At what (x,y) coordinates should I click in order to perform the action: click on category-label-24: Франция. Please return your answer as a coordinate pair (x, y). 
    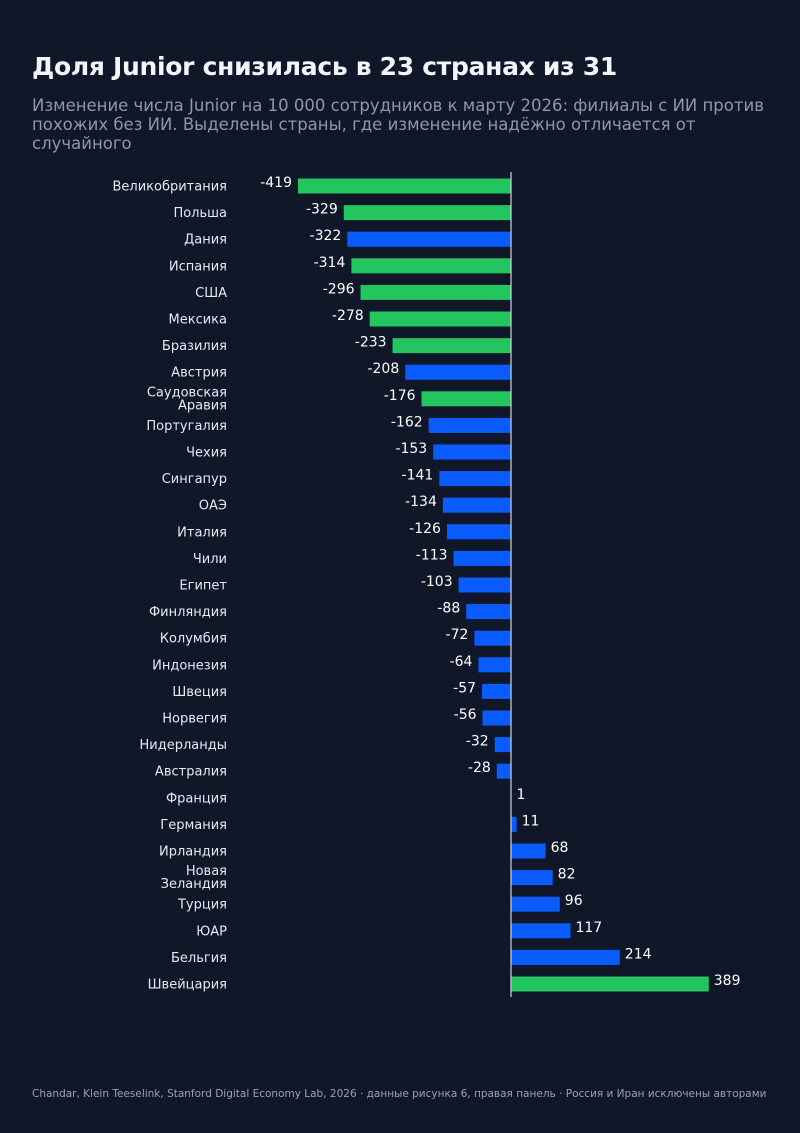
    Looking at the image, I should click on (196, 798).